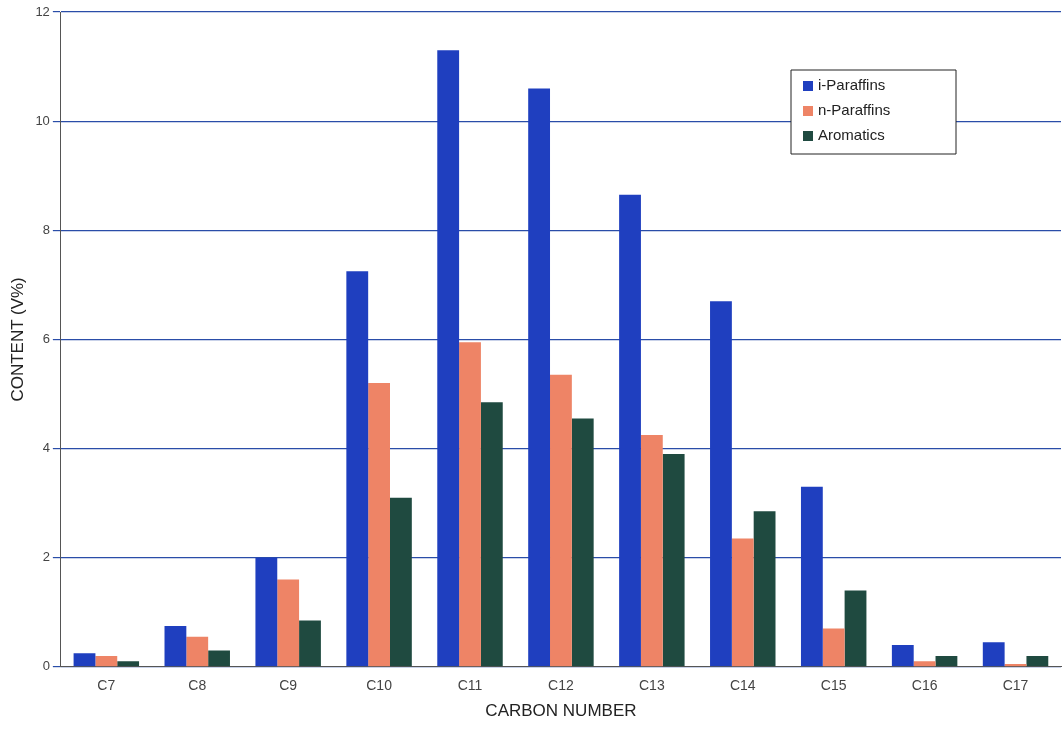 Image resolution: width=1063 pixels, height=730 pixels. I want to click on y-tick-label: 0, so click(46, 666).